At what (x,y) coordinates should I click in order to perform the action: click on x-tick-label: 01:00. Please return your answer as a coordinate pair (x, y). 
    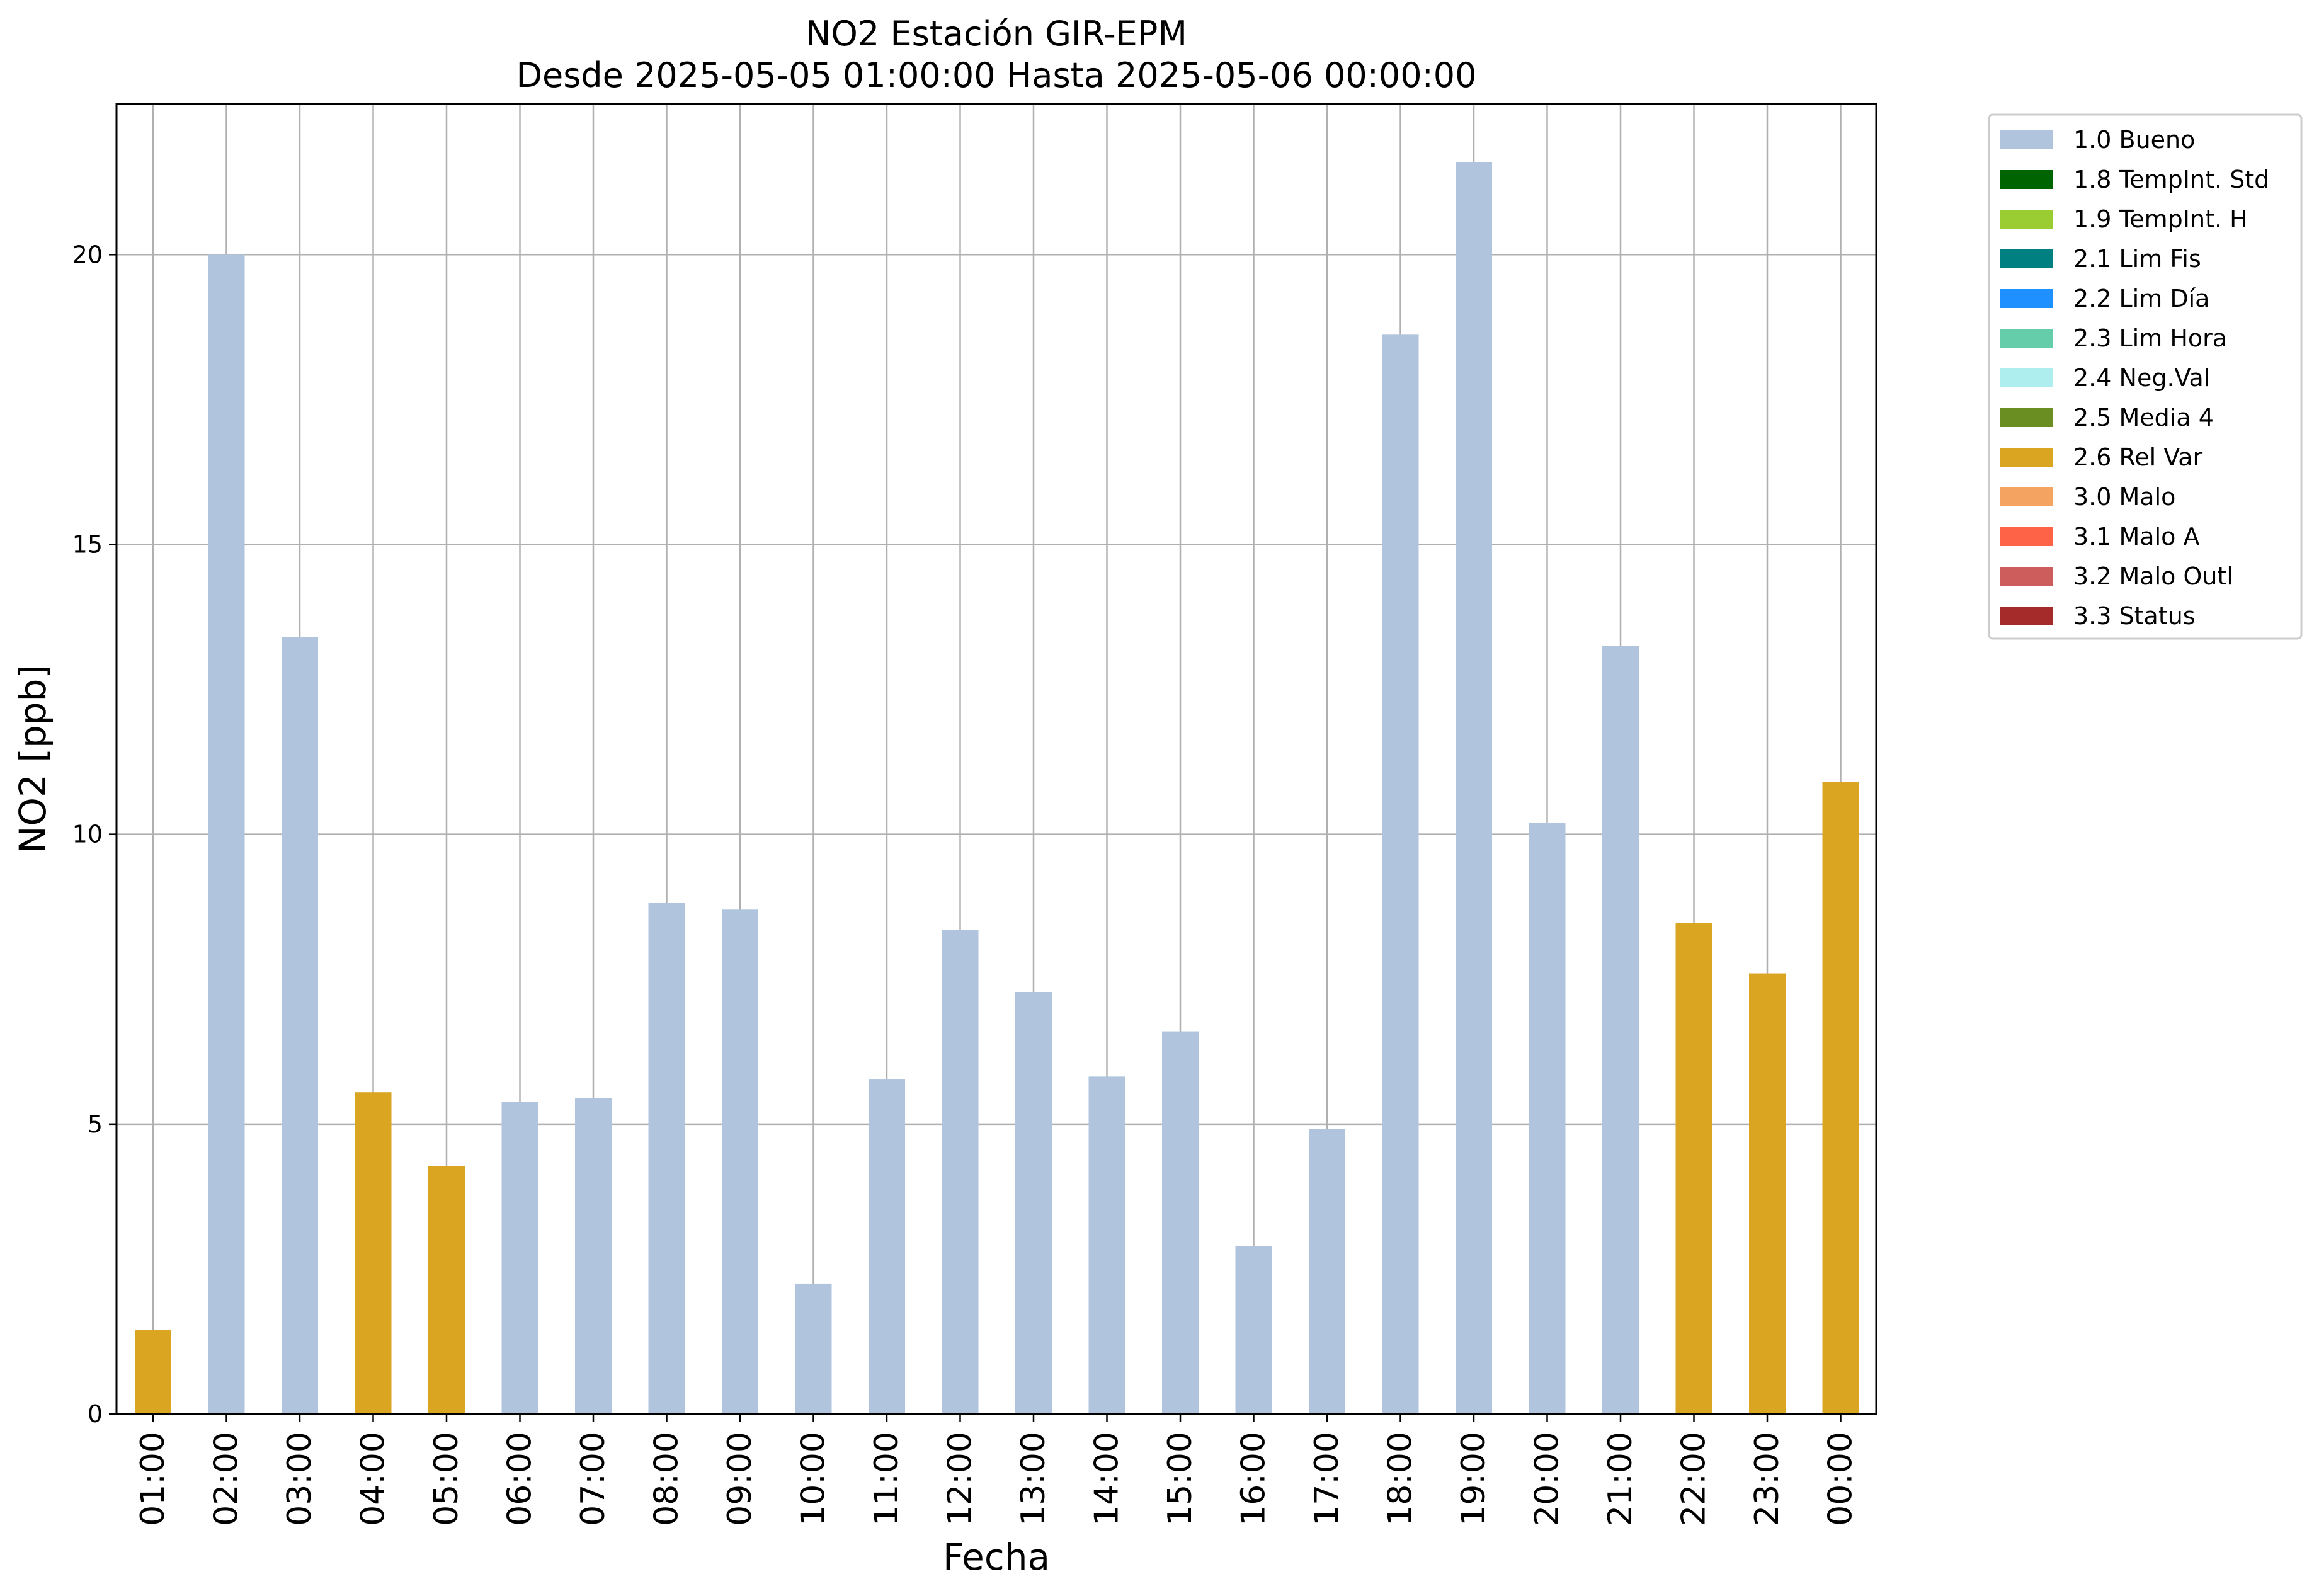
    Looking at the image, I should click on (153, 1479).